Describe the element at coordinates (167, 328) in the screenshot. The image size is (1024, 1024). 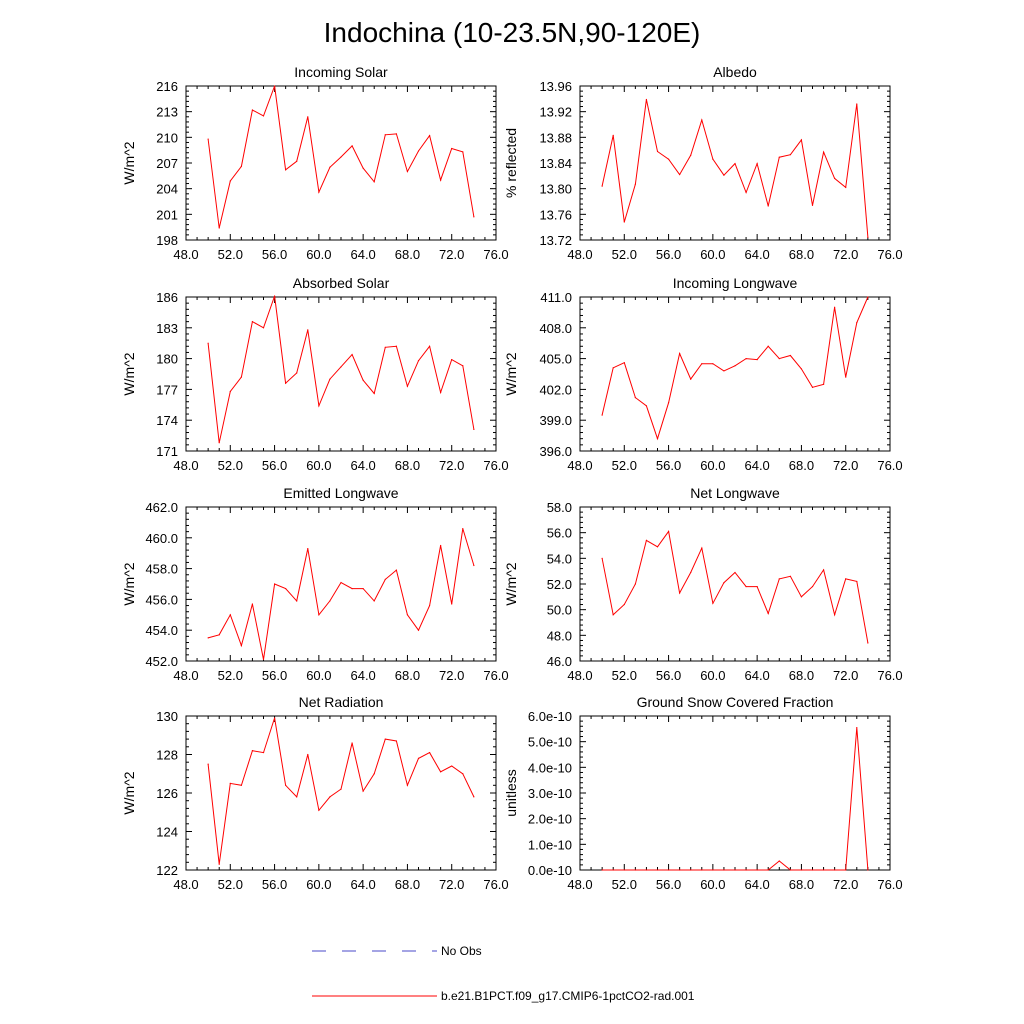
I see `y-tick-label: 183` at that location.